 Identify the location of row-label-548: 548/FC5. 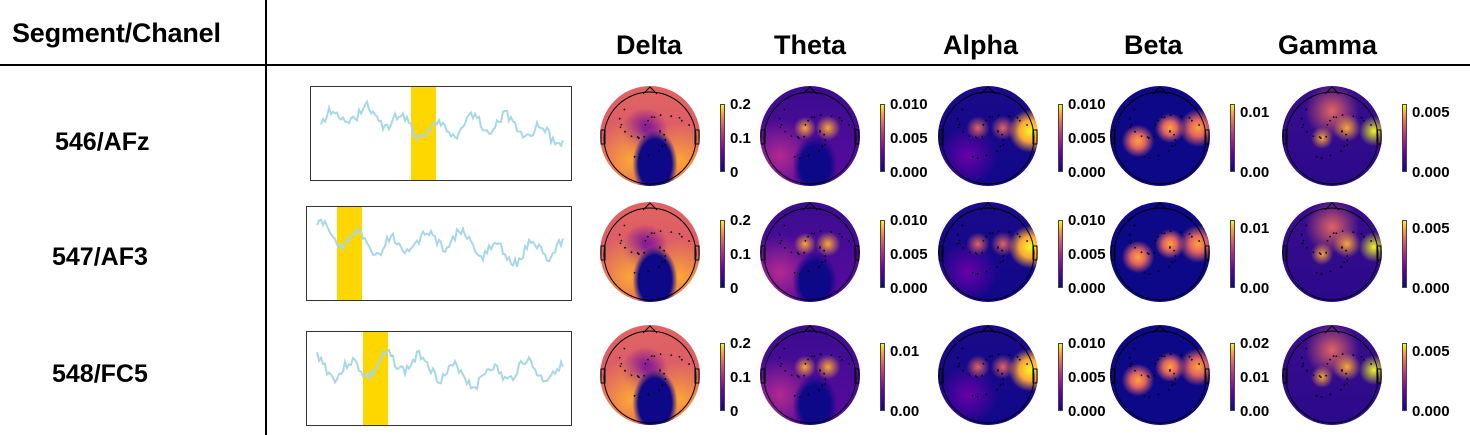
(100, 374).